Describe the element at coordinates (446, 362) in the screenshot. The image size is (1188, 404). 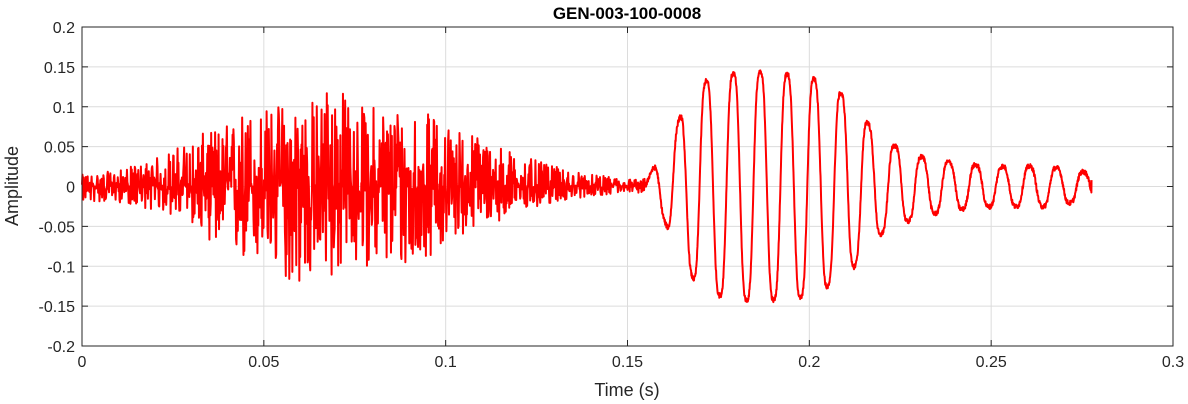
I see `x-tick-label: 0.1` at that location.